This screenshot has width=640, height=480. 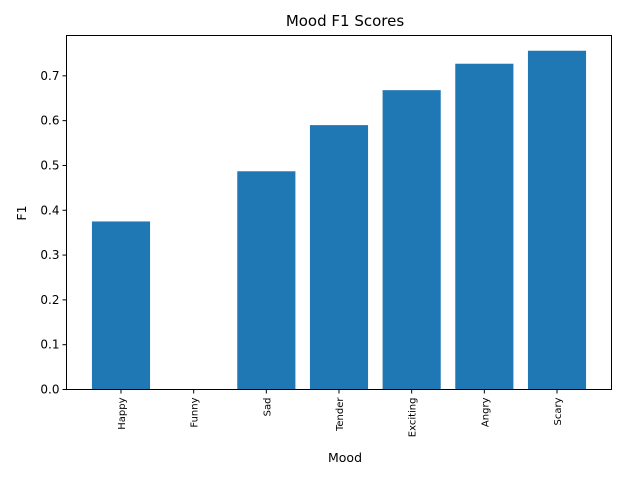 What do you see at coordinates (195, 412) in the screenshot?
I see `x-tick-label: Funny` at bounding box center [195, 412].